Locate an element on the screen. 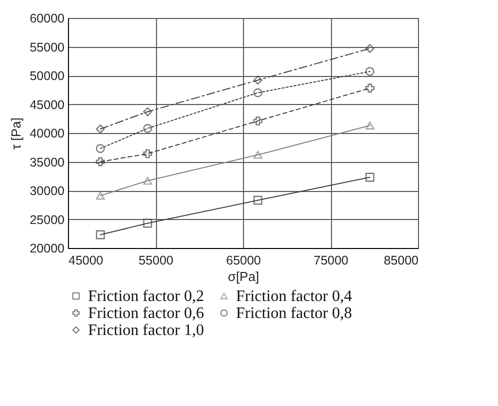 The width and height of the screenshot is (498, 406). legend-label: Friction factor 0,2 is located at coordinates (146, 296).